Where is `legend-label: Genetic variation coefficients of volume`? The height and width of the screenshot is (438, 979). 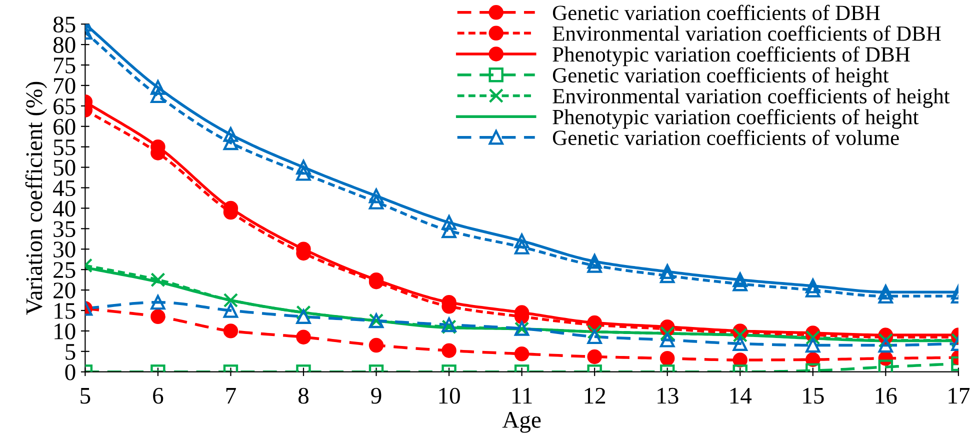 legend-label: Genetic variation coefficients of volume is located at coordinates (725, 138).